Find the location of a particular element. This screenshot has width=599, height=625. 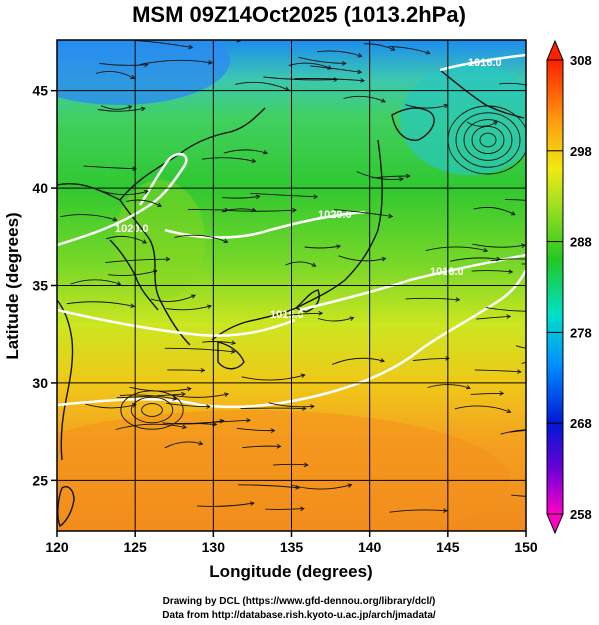

y-tick-label: 45 is located at coordinates (40, 91).